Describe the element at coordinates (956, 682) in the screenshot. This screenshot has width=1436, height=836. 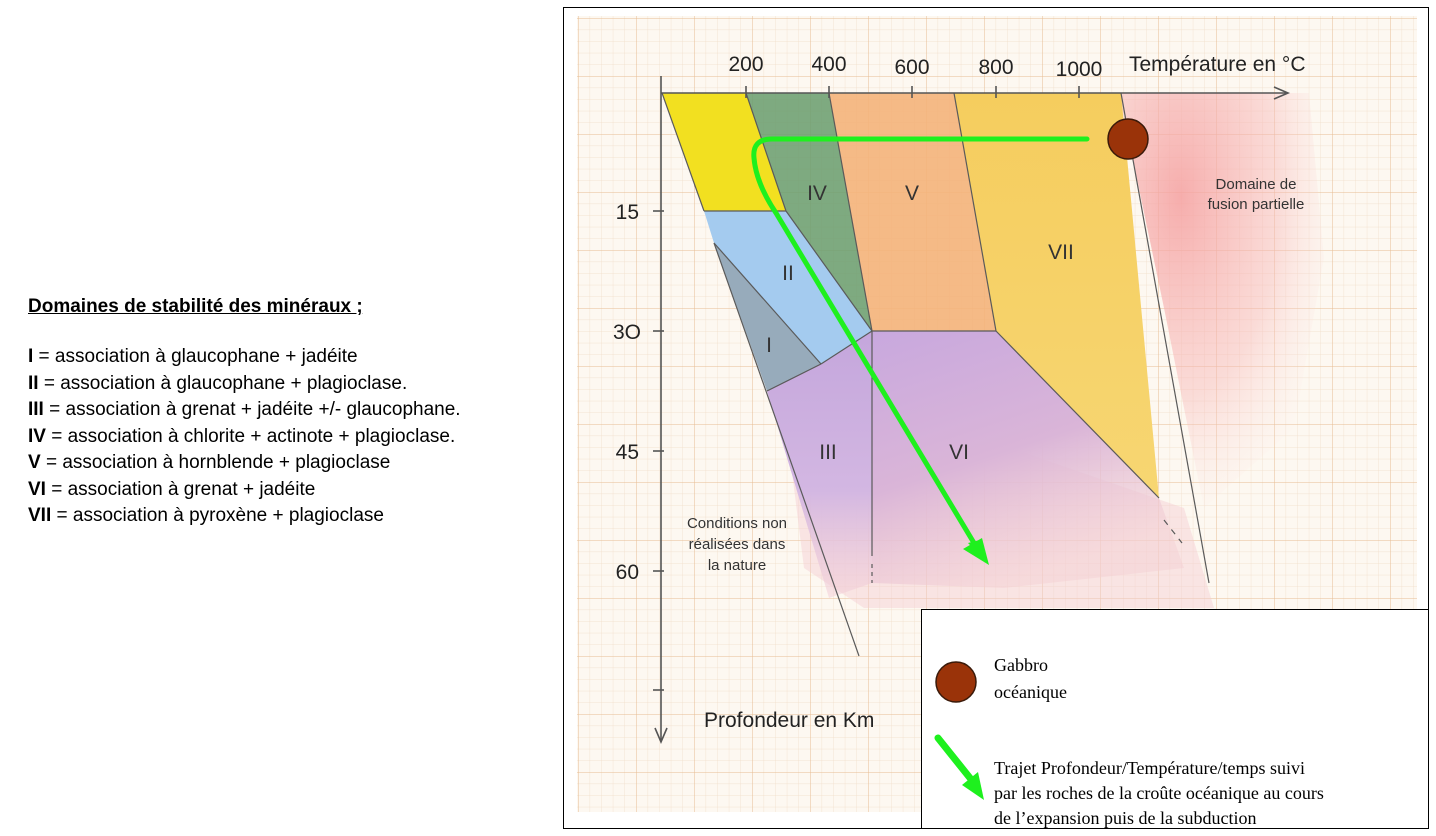
I see `gabbro-symbol-icon` at that location.